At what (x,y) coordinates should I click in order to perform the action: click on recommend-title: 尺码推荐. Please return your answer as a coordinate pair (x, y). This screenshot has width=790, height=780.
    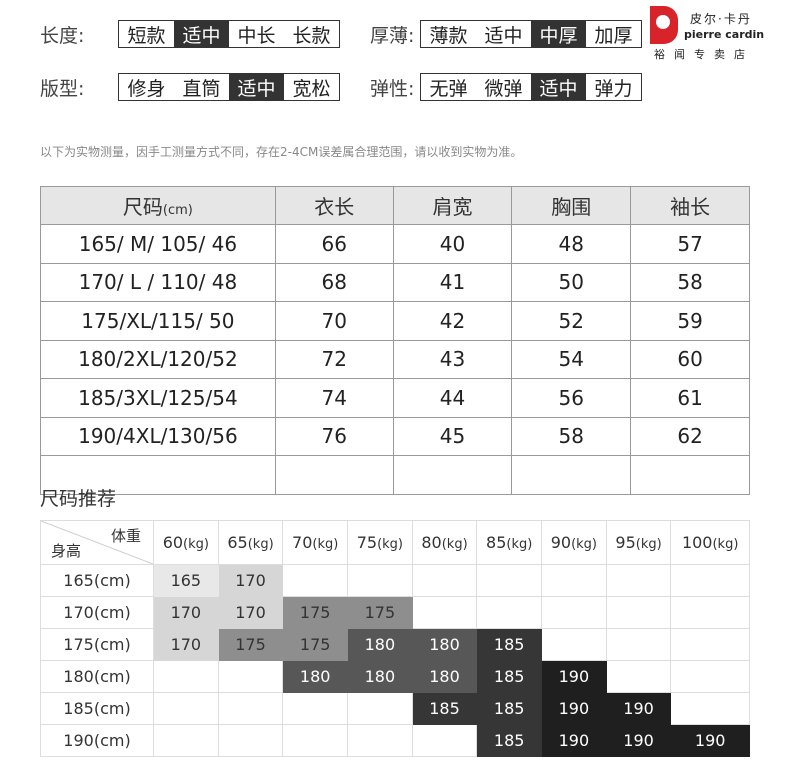
    Looking at the image, I should click on (78, 499).